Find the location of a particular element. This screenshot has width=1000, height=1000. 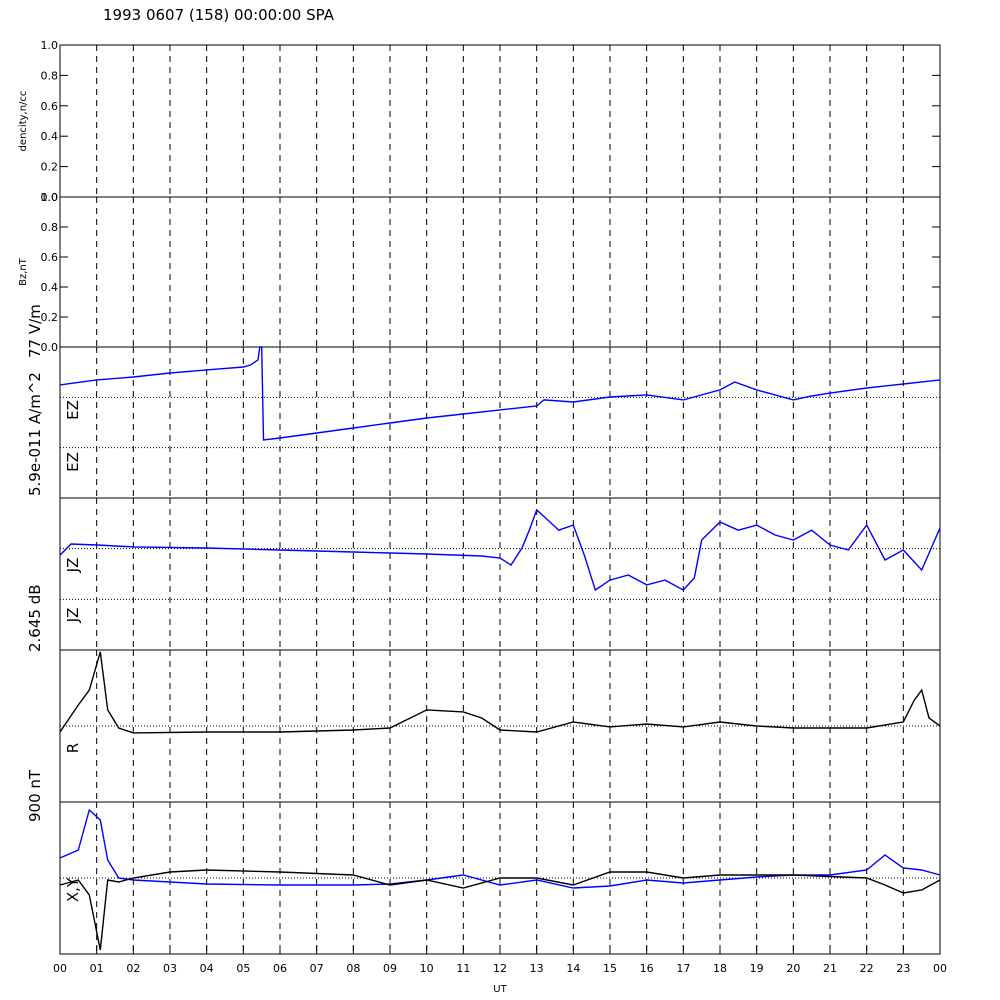

x-tick-label: 19 is located at coordinates (757, 968).